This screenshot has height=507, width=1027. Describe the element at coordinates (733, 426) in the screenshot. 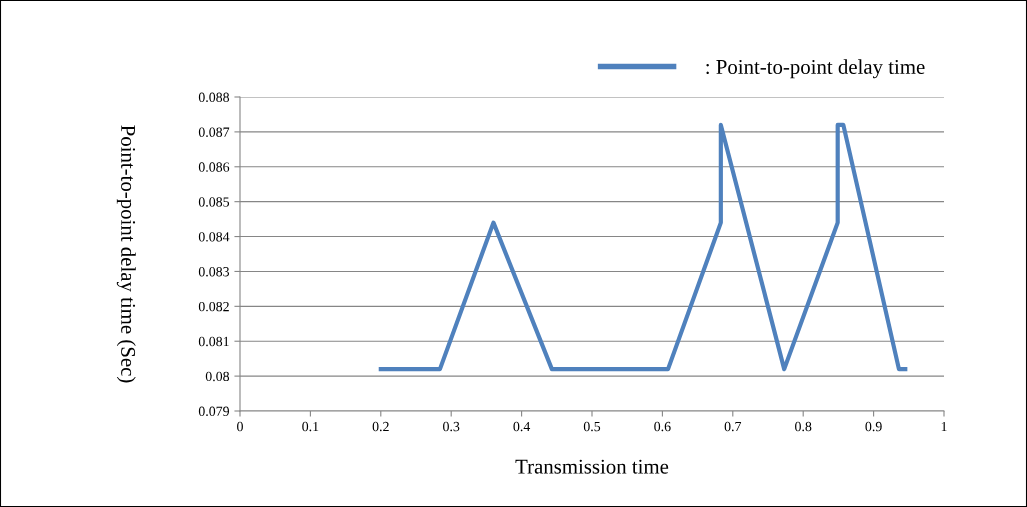

I see `x-tick-label: 0.7` at that location.